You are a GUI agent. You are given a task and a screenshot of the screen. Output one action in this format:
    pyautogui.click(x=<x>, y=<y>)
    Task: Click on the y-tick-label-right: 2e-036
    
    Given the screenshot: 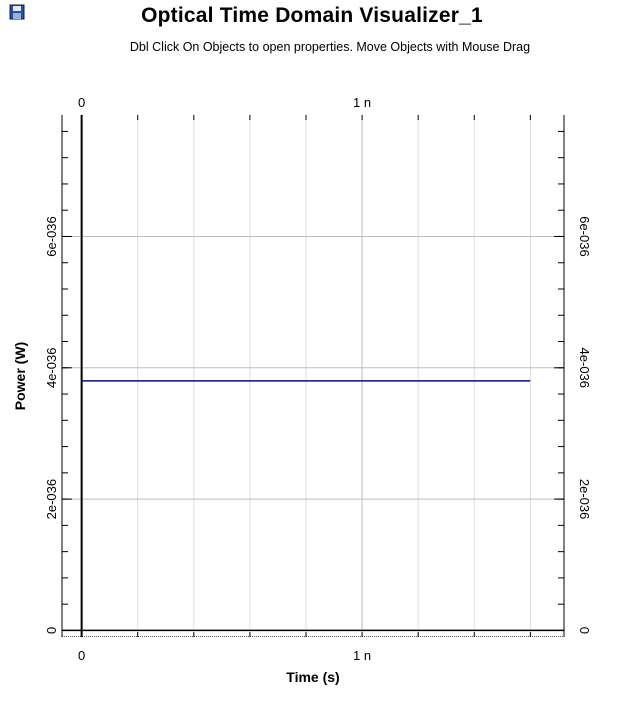 What is the action you would take?
    pyautogui.click(x=584, y=499)
    